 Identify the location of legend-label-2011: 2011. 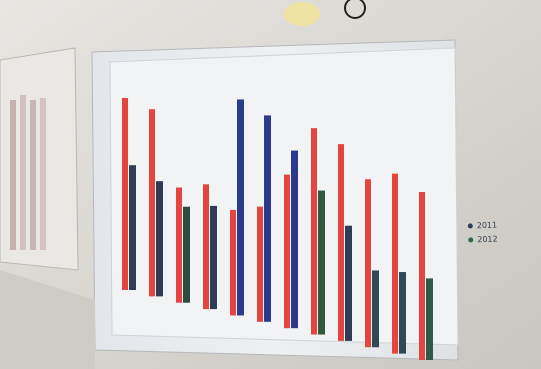
(487, 224).